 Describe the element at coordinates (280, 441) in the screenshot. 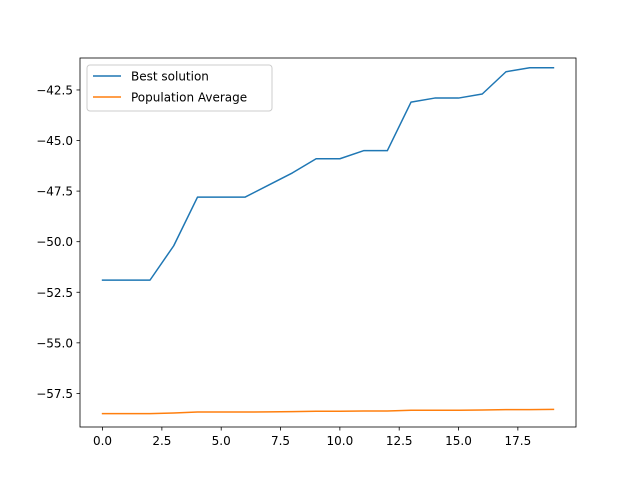

I see `x-tick-label: 7.5` at that location.